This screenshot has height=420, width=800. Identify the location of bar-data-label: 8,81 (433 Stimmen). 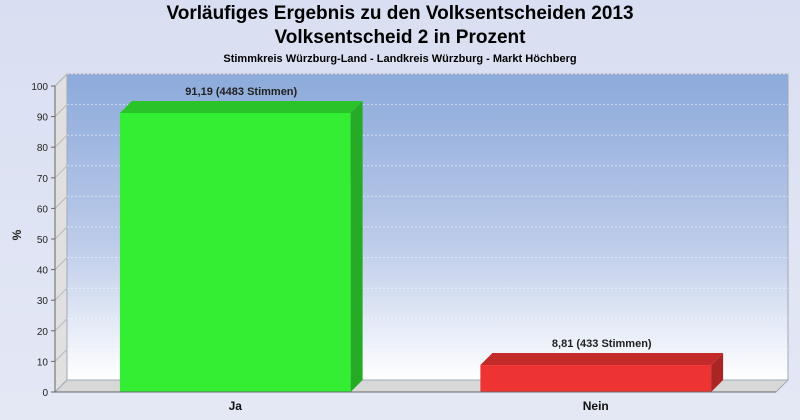
(602, 344).